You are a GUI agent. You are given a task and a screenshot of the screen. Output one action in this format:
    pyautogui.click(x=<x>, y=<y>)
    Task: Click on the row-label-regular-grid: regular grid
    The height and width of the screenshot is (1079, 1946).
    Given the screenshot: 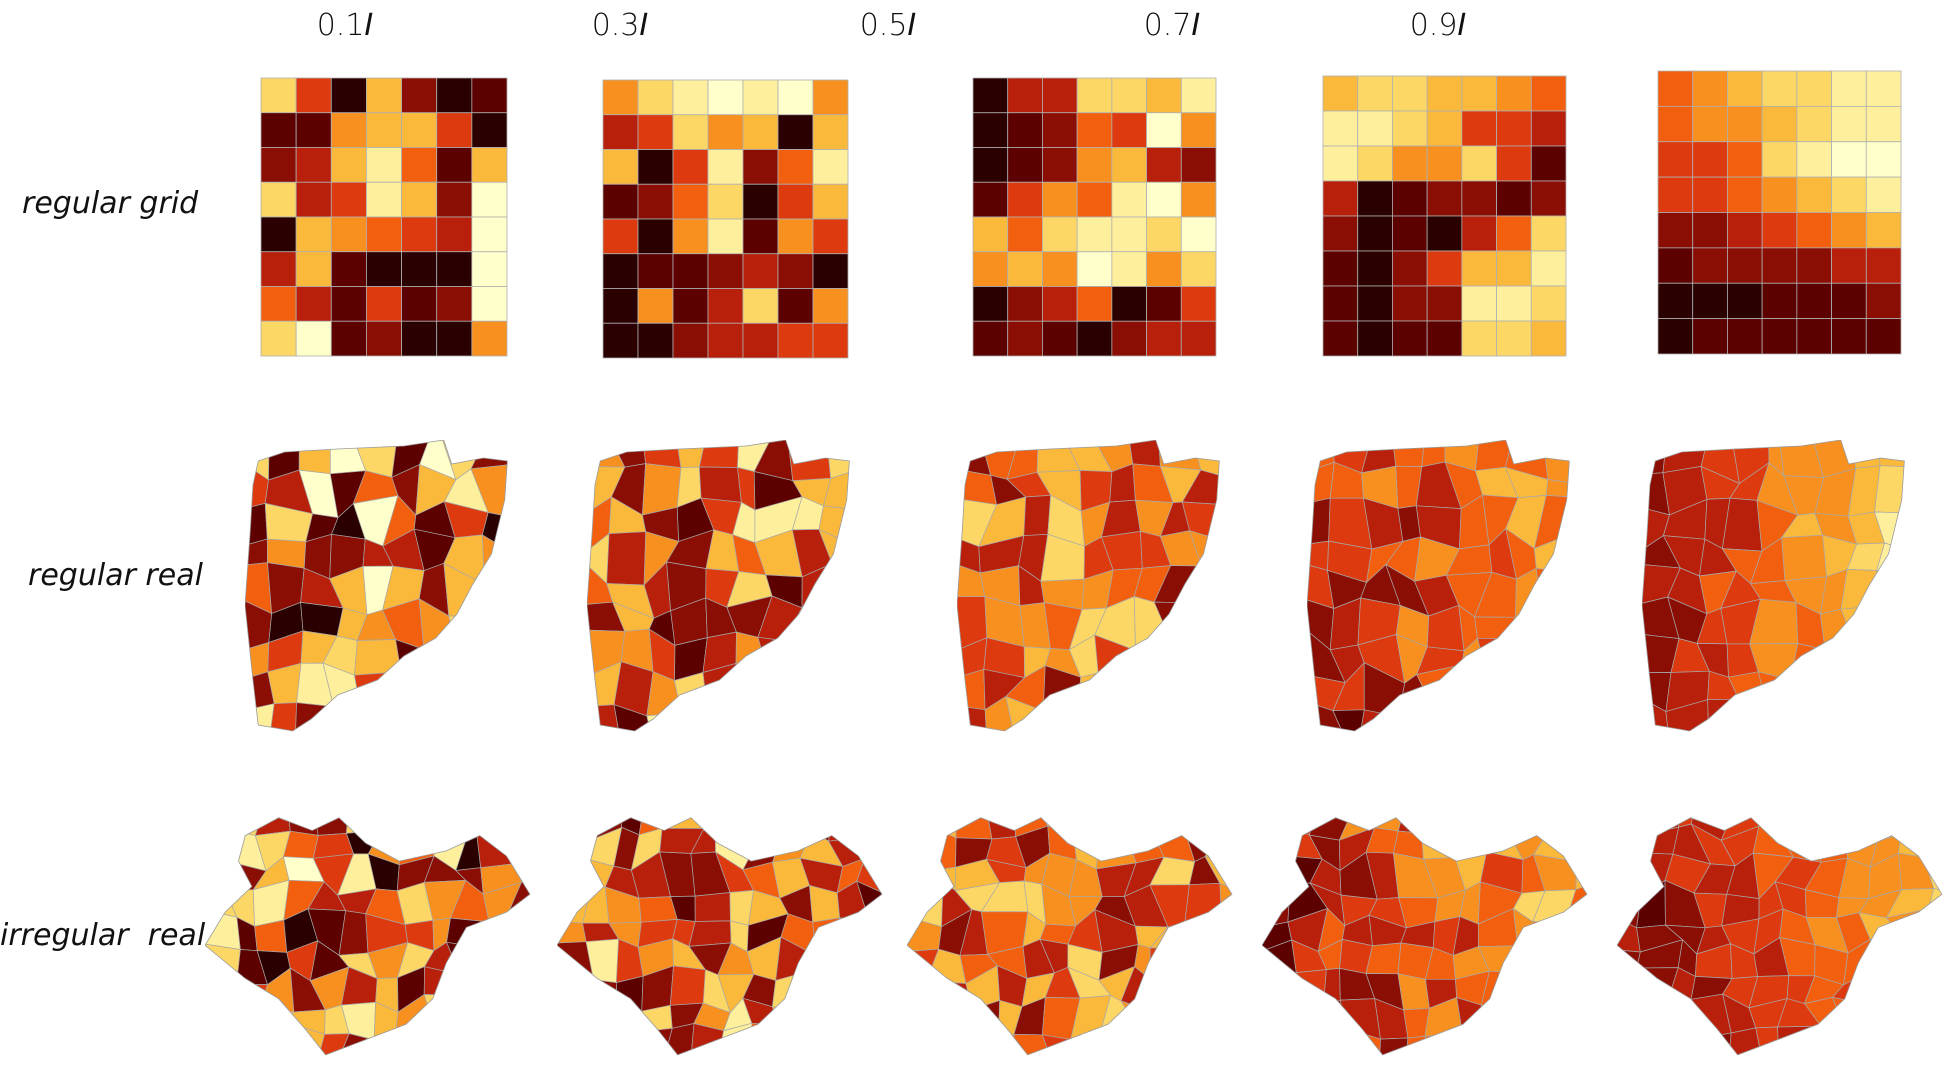 What is the action you would take?
    pyautogui.click(x=110, y=203)
    